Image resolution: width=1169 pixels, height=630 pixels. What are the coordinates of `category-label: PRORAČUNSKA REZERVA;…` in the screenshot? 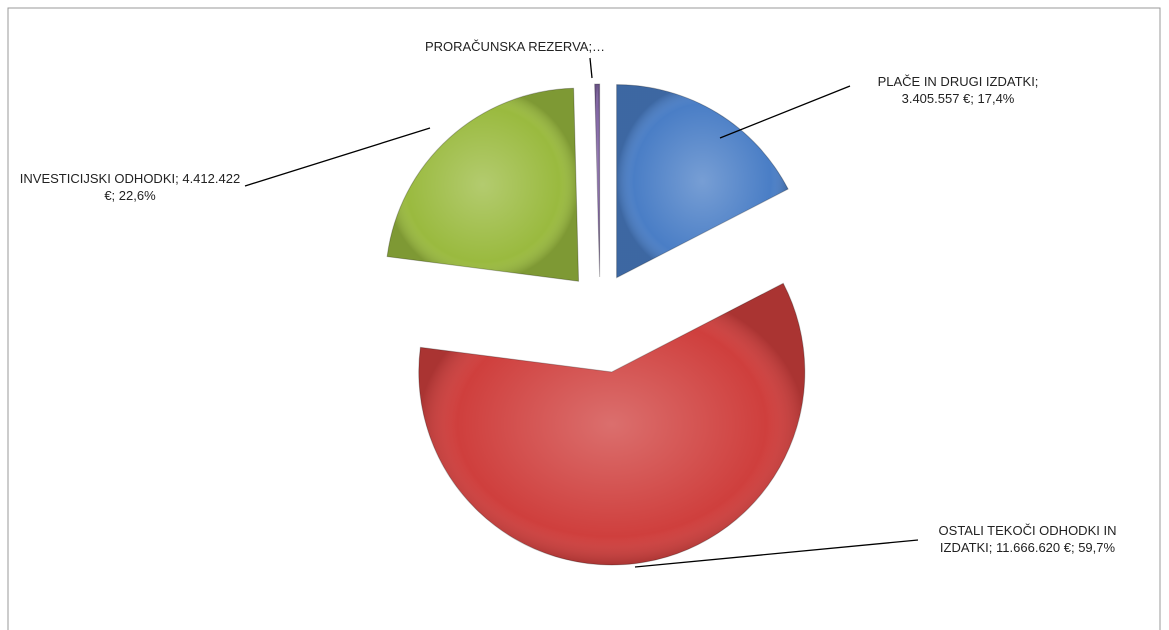 It's located at (515, 46).